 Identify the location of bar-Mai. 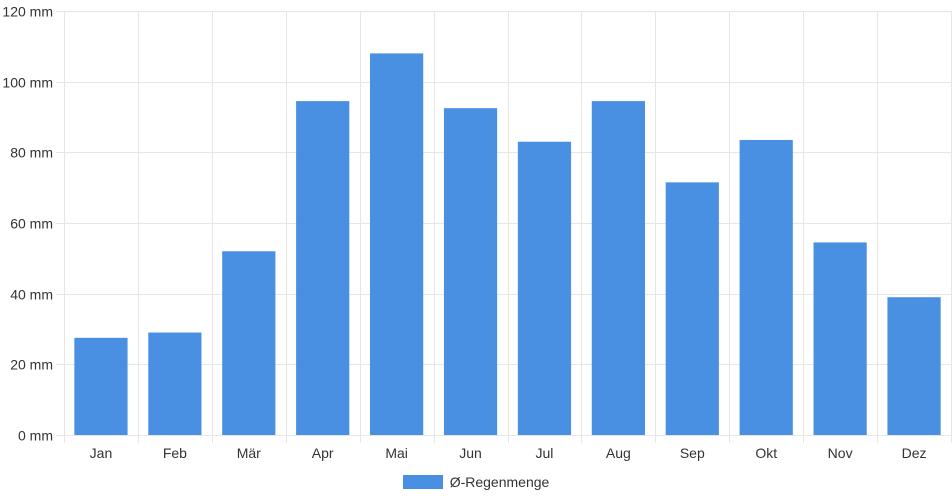
(397, 244).